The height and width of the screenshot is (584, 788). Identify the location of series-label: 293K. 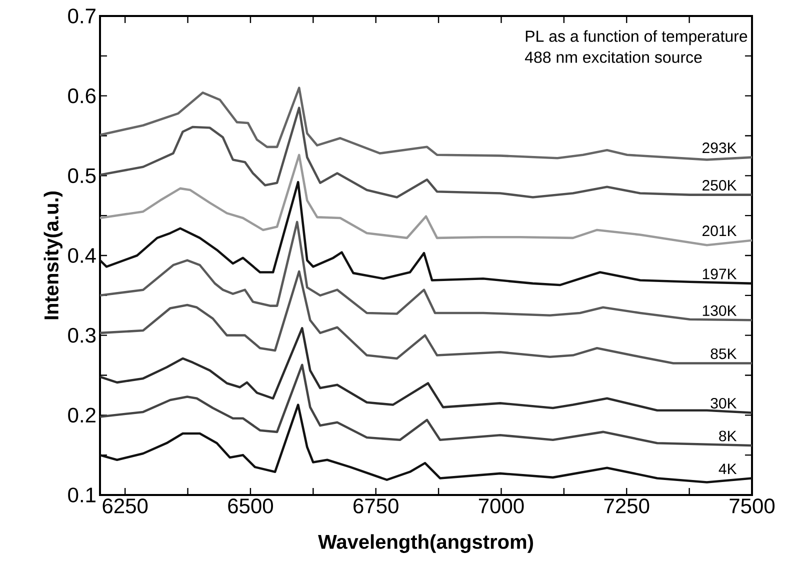
(719, 148).